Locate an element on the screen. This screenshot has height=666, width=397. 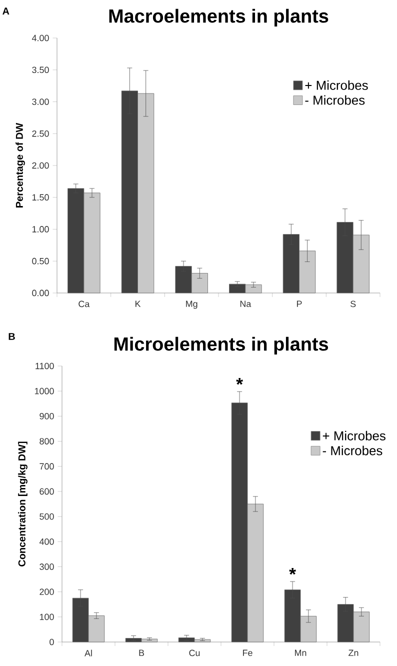
y-tick-label: 0.50 is located at coordinates (40, 261).